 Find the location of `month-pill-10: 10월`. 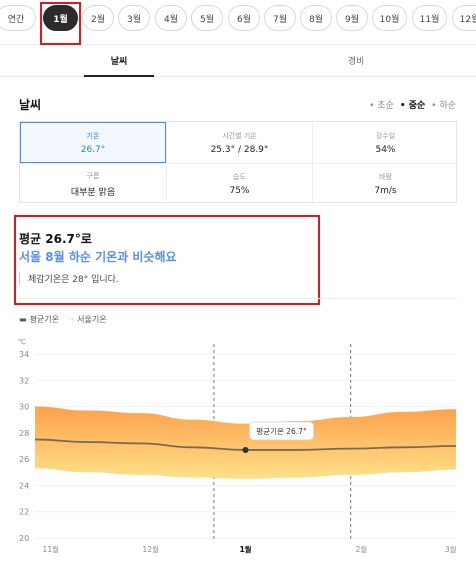

month-pill-10: 10월 is located at coordinates (389, 18).